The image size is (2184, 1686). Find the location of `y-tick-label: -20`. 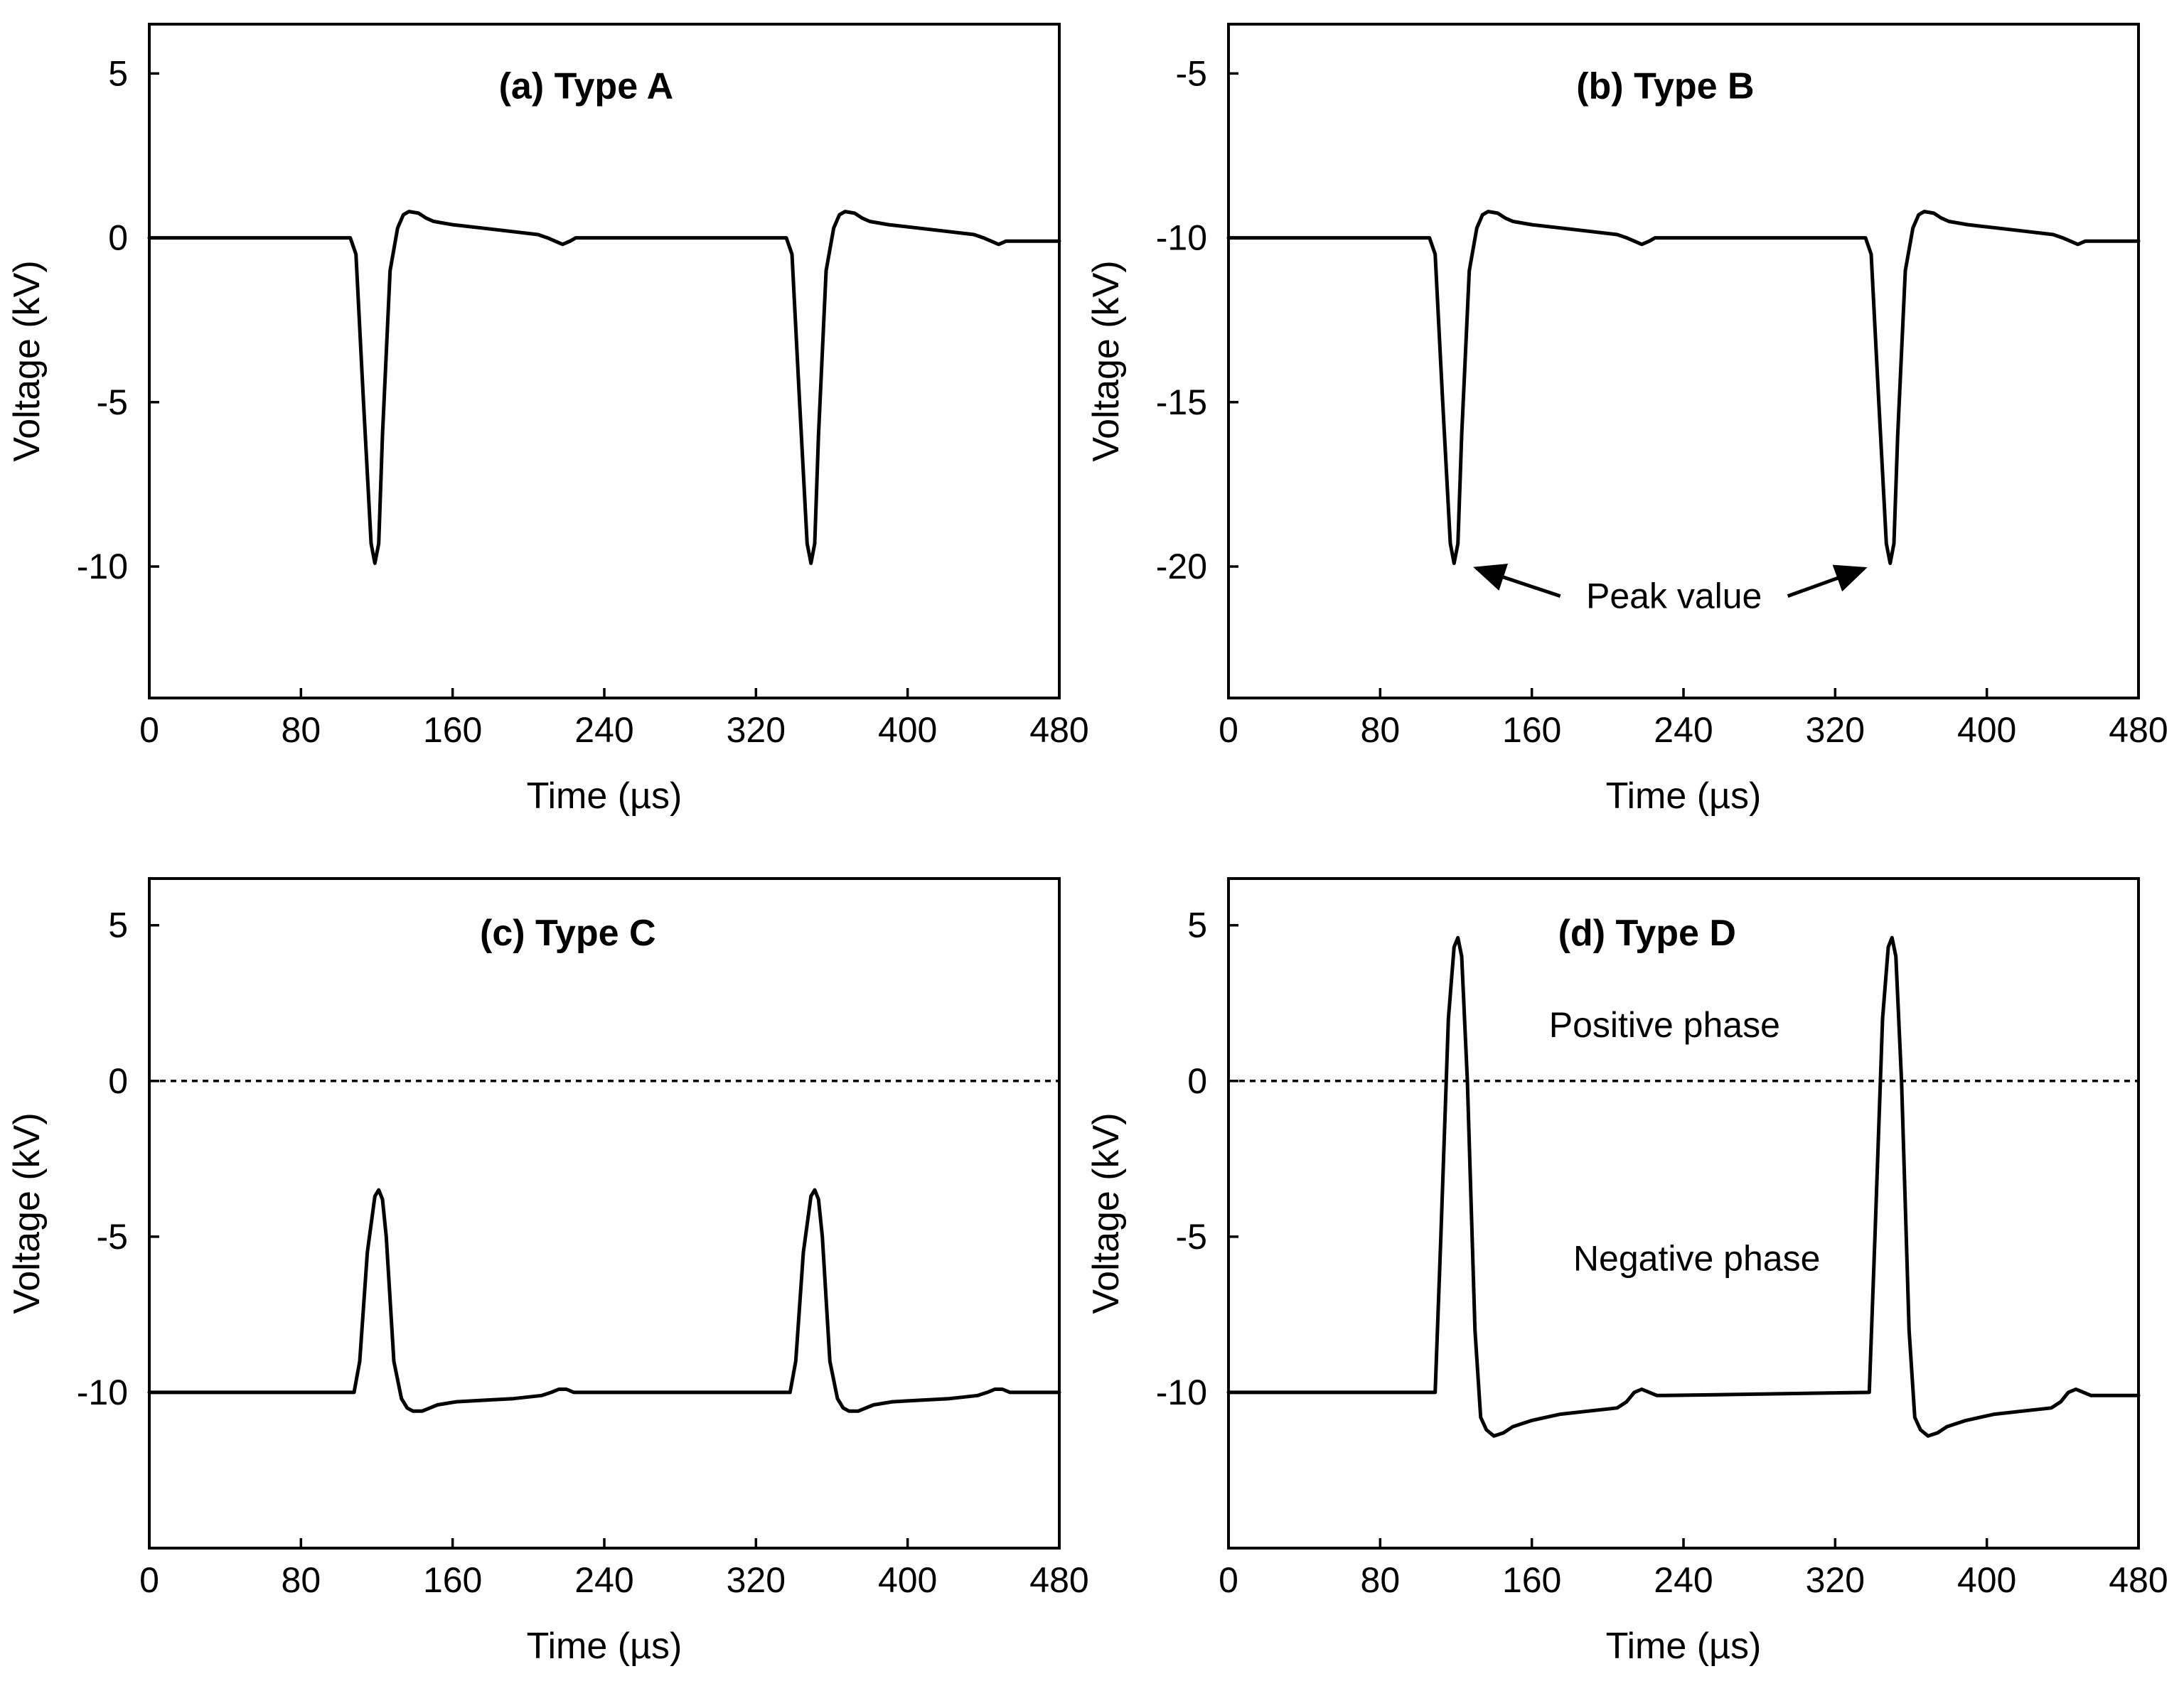

y-tick-label: -20 is located at coordinates (1182, 566).